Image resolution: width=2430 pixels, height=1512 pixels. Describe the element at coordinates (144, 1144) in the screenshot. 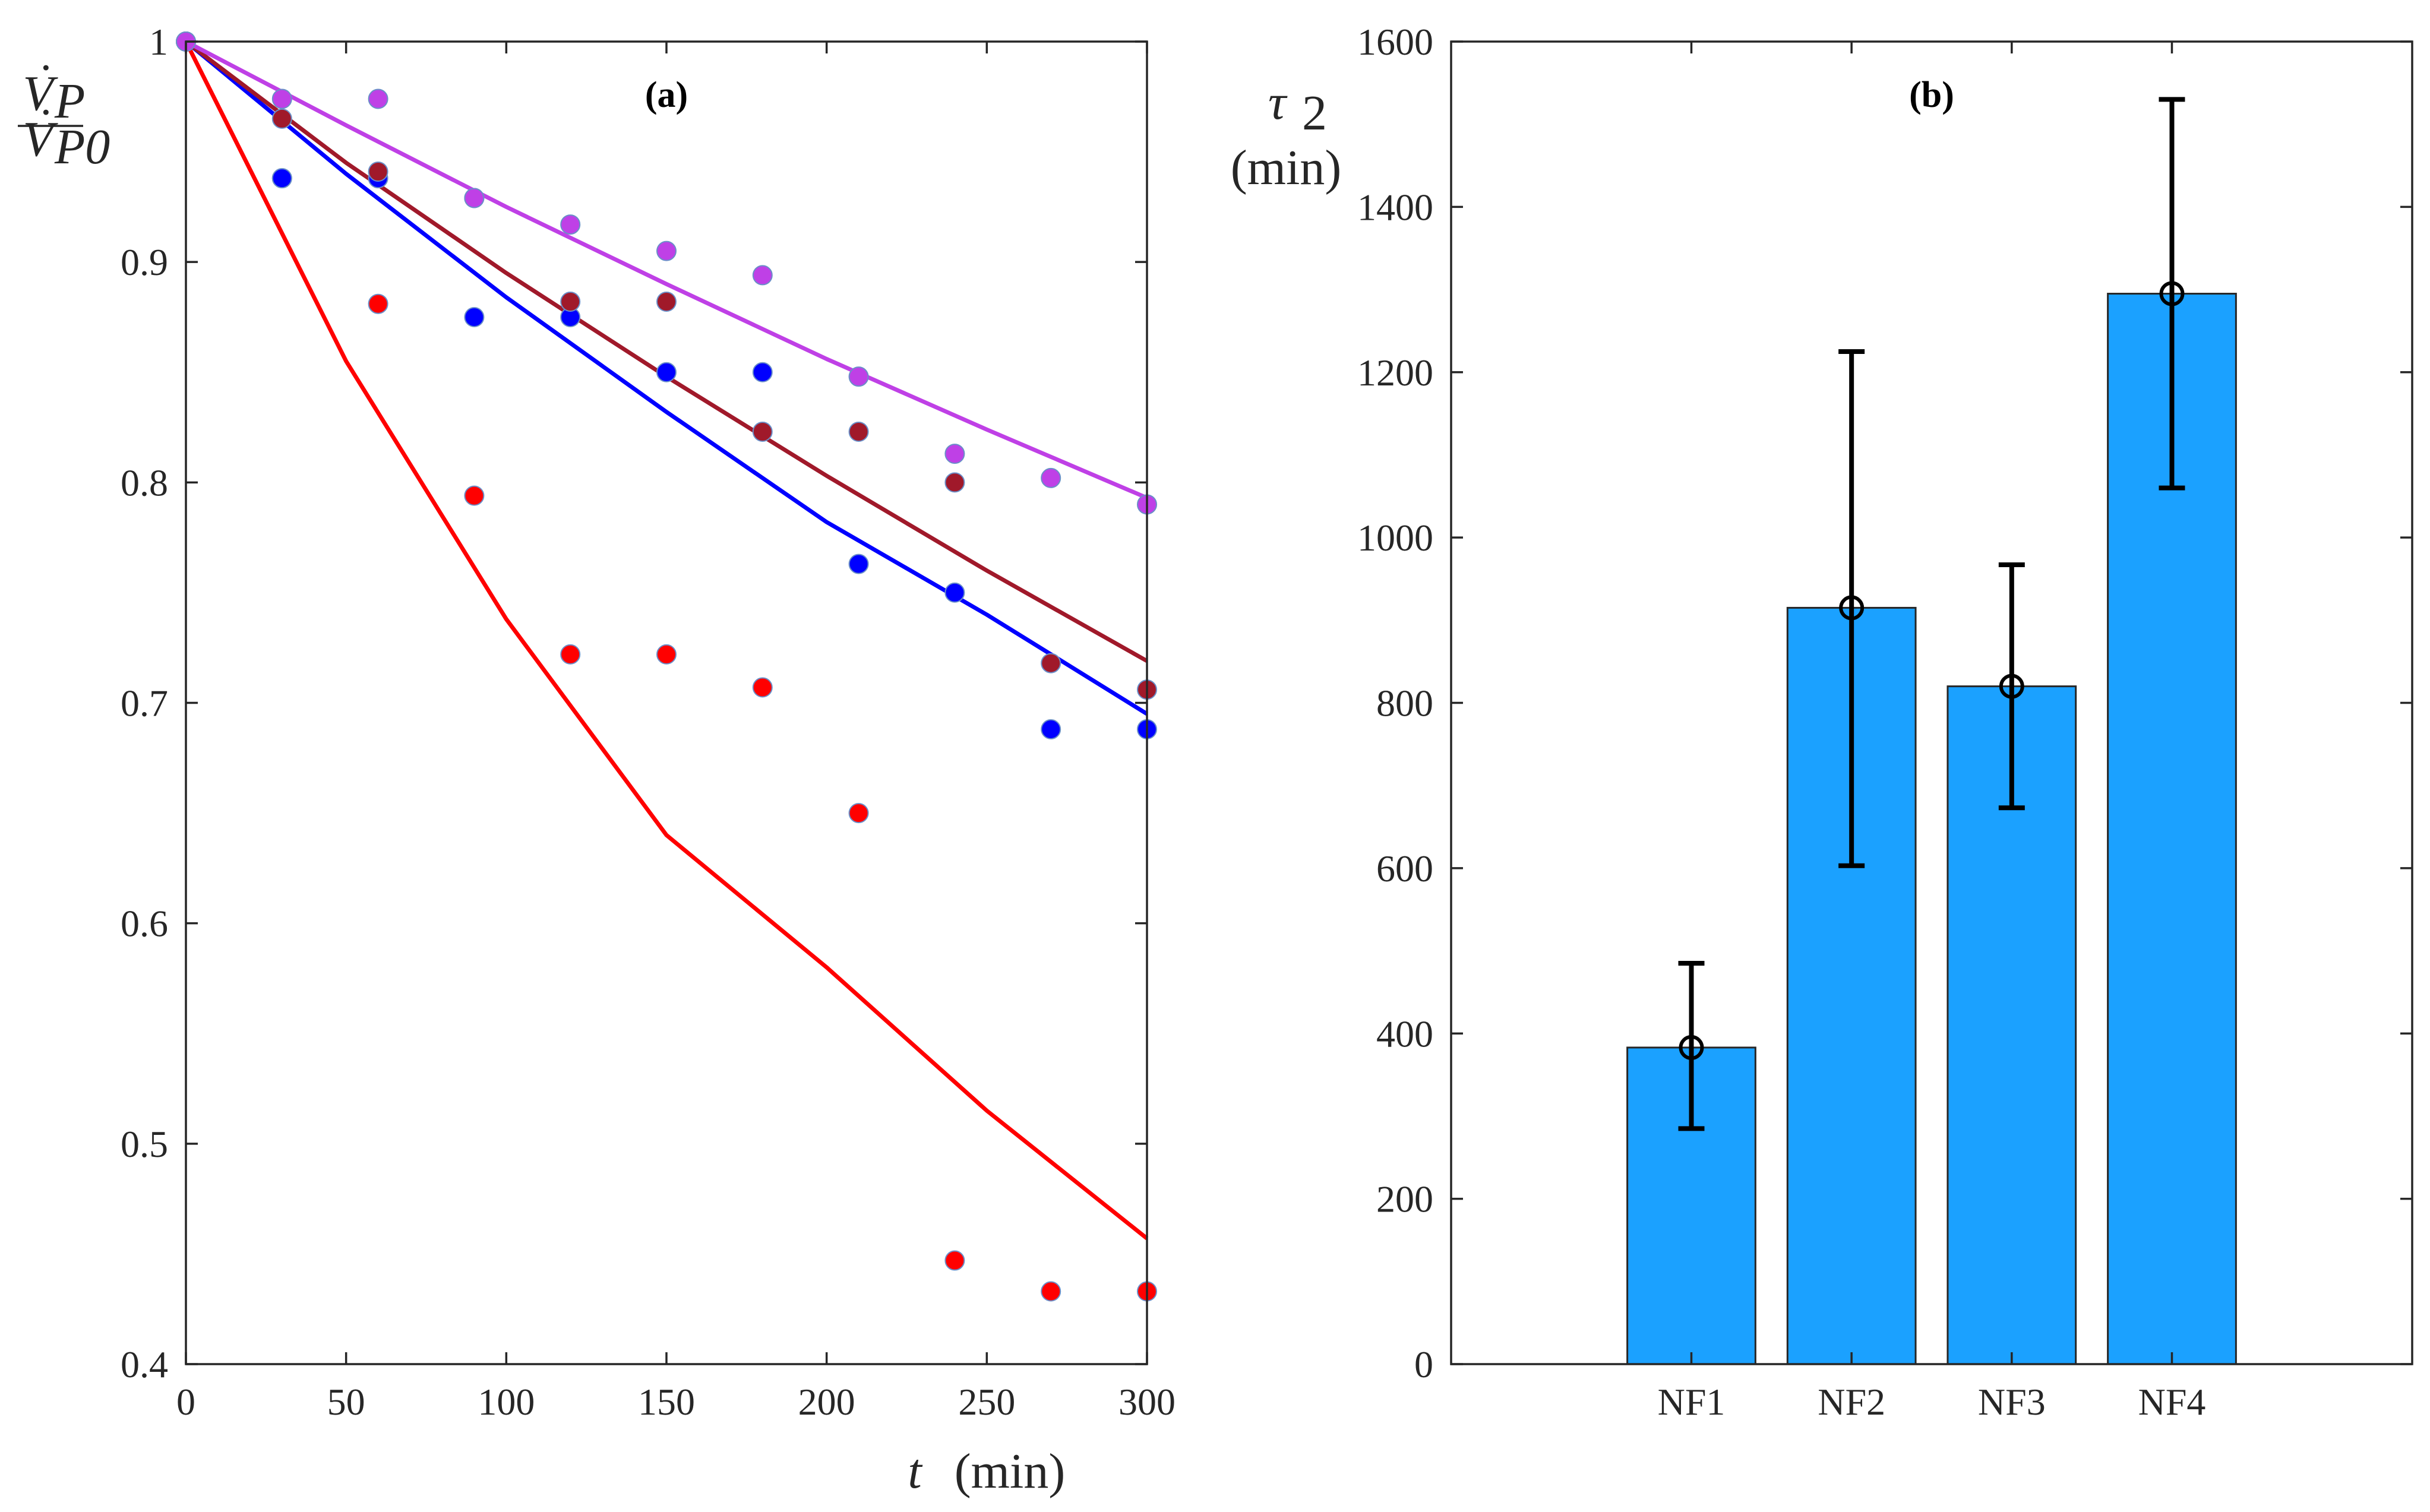

I see `y-tick-label: 0.5` at that location.